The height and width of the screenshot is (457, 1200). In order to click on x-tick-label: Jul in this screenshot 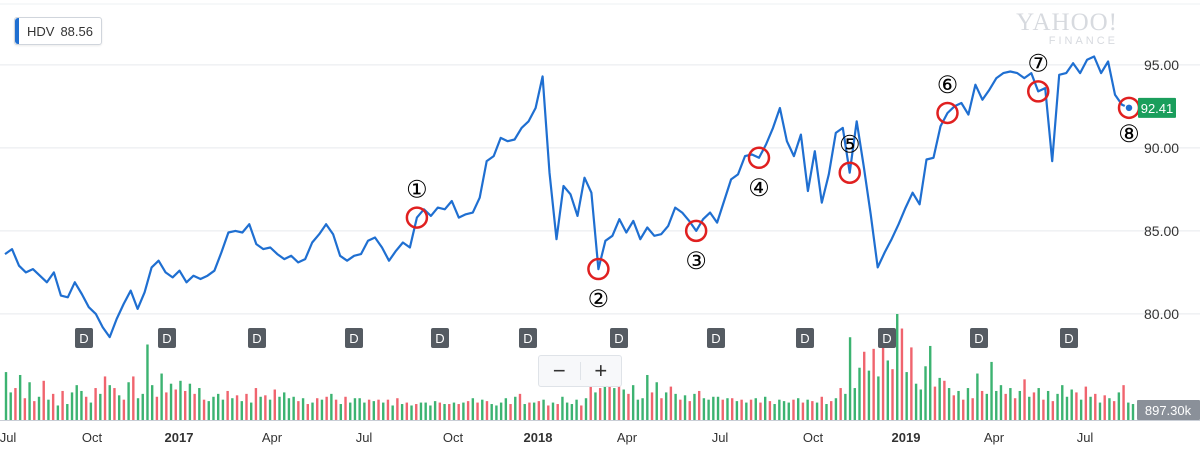, I will do `click(720, 437)`.